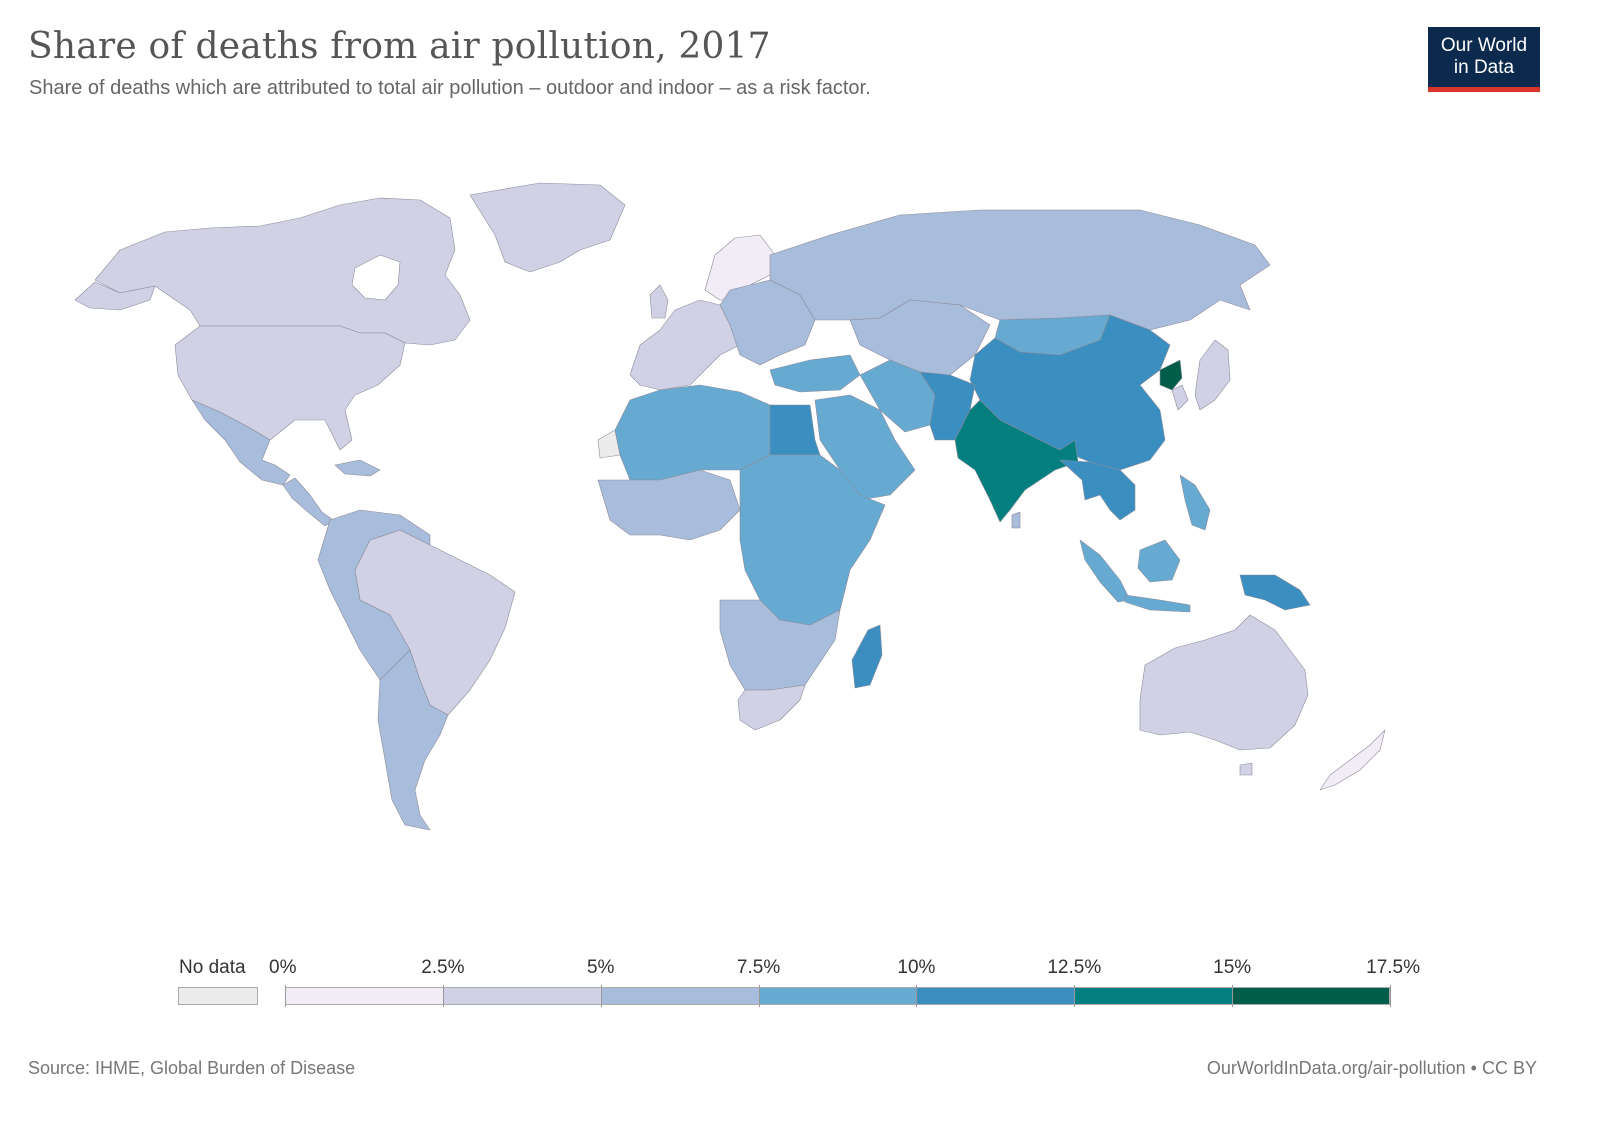 This screenshot has width=1600, height=1130. Describe the element at coordinates (1484, 67) in the screenshot. I see `logo-line-2: in Data` at that location.